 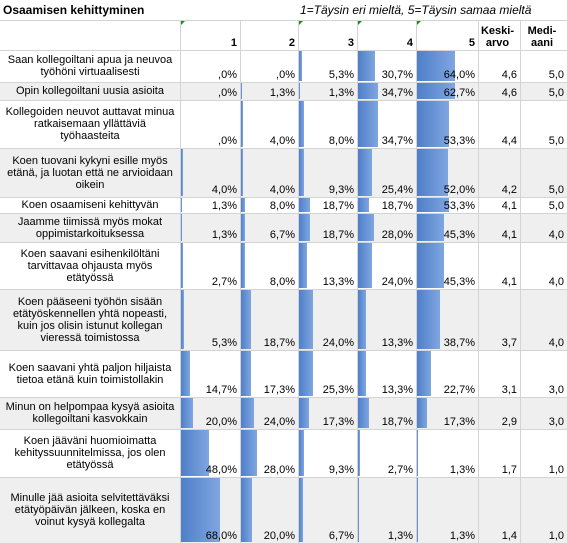 What do you see at coordinates (90, 205) in the screenshot?
I see `row-label: Koen osaamiseni kehittyvän` at bounding box center [90, 205].